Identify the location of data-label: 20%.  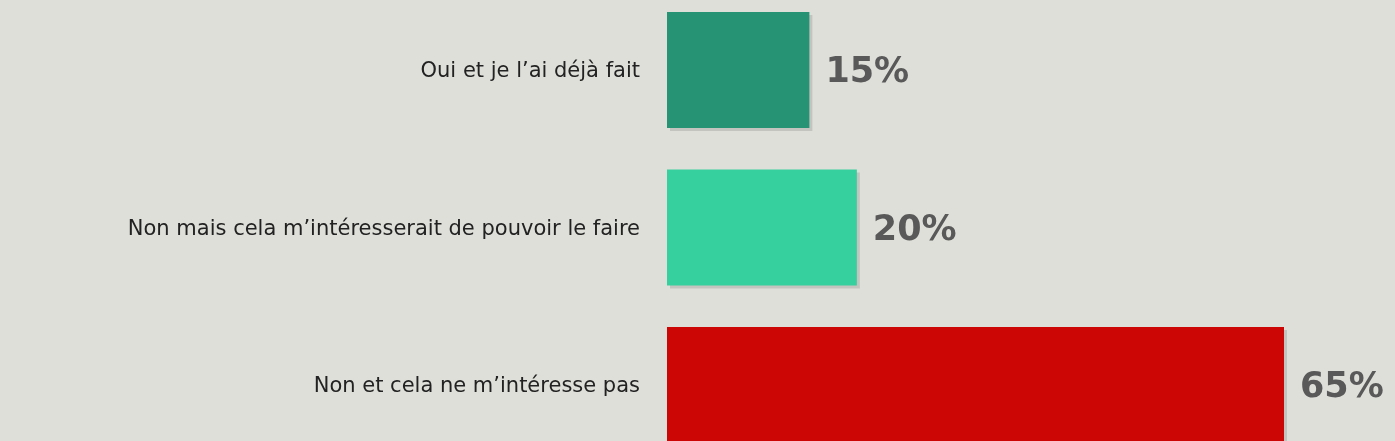
(914, 227).